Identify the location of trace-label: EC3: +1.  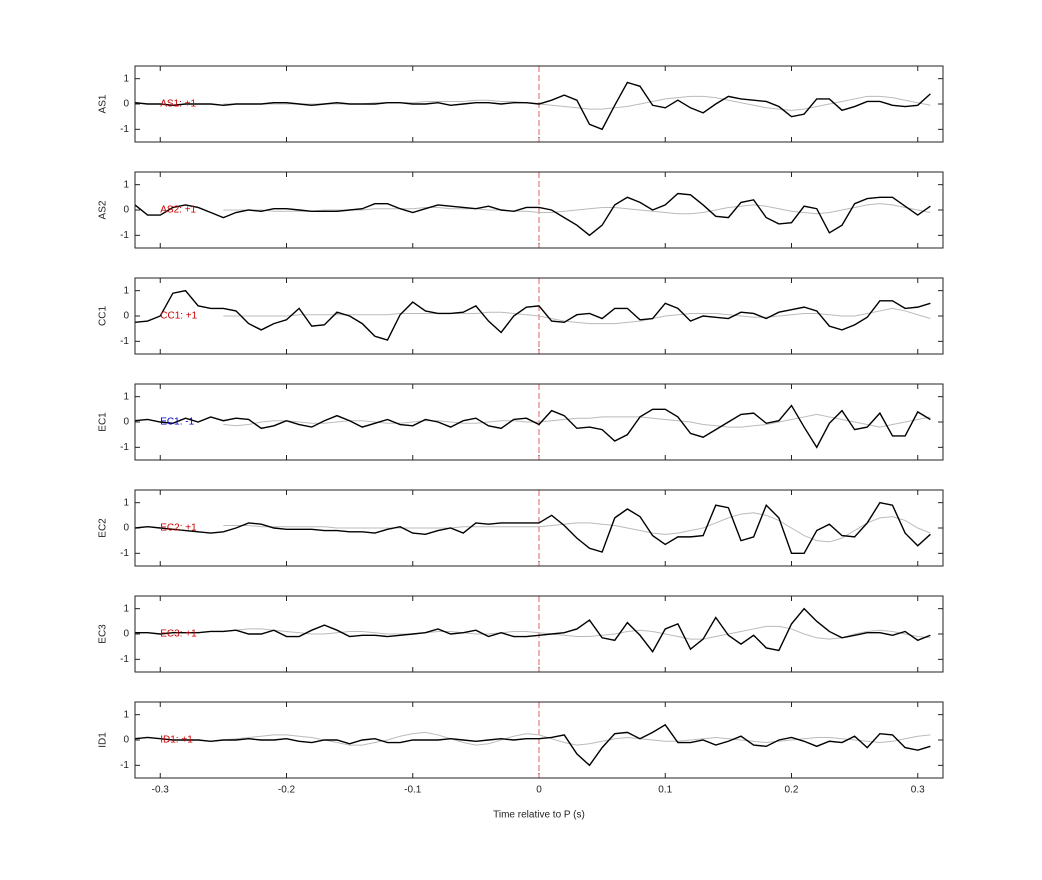
(178, 634).